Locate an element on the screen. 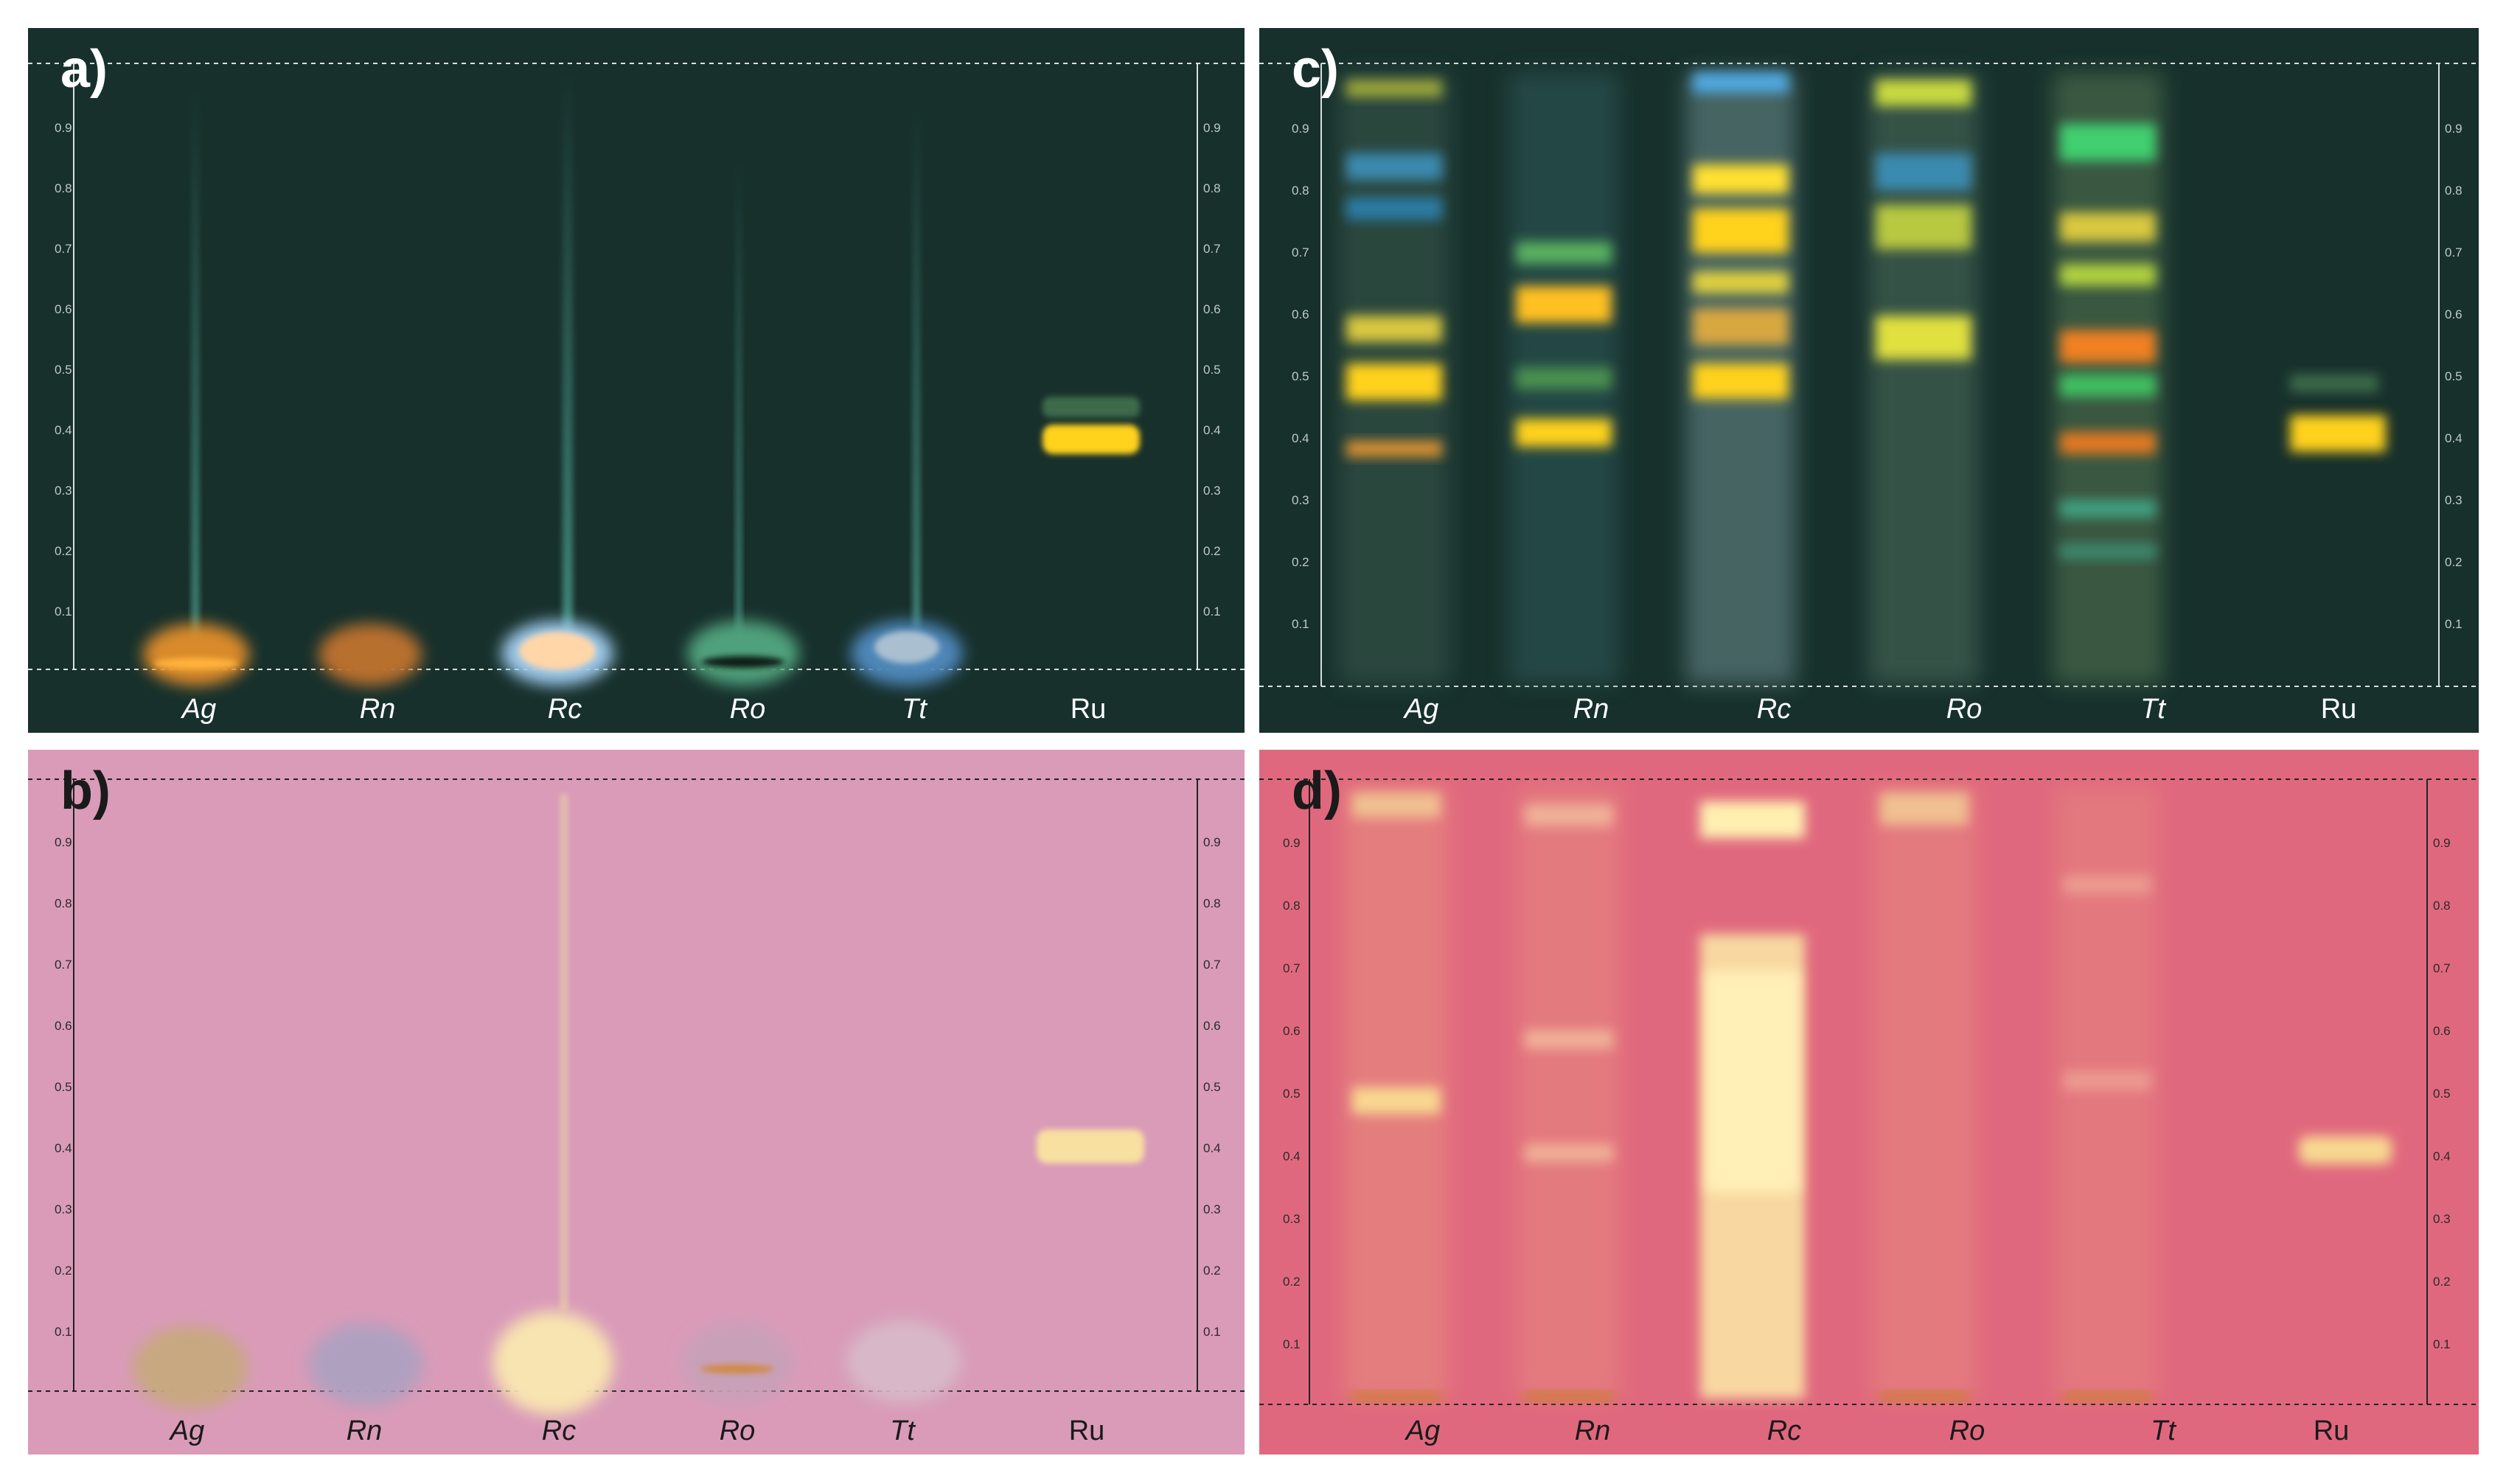 This screenshot has width=2506, height=1484. panel-letter-d: d) is located at coordinates (1317, 792).